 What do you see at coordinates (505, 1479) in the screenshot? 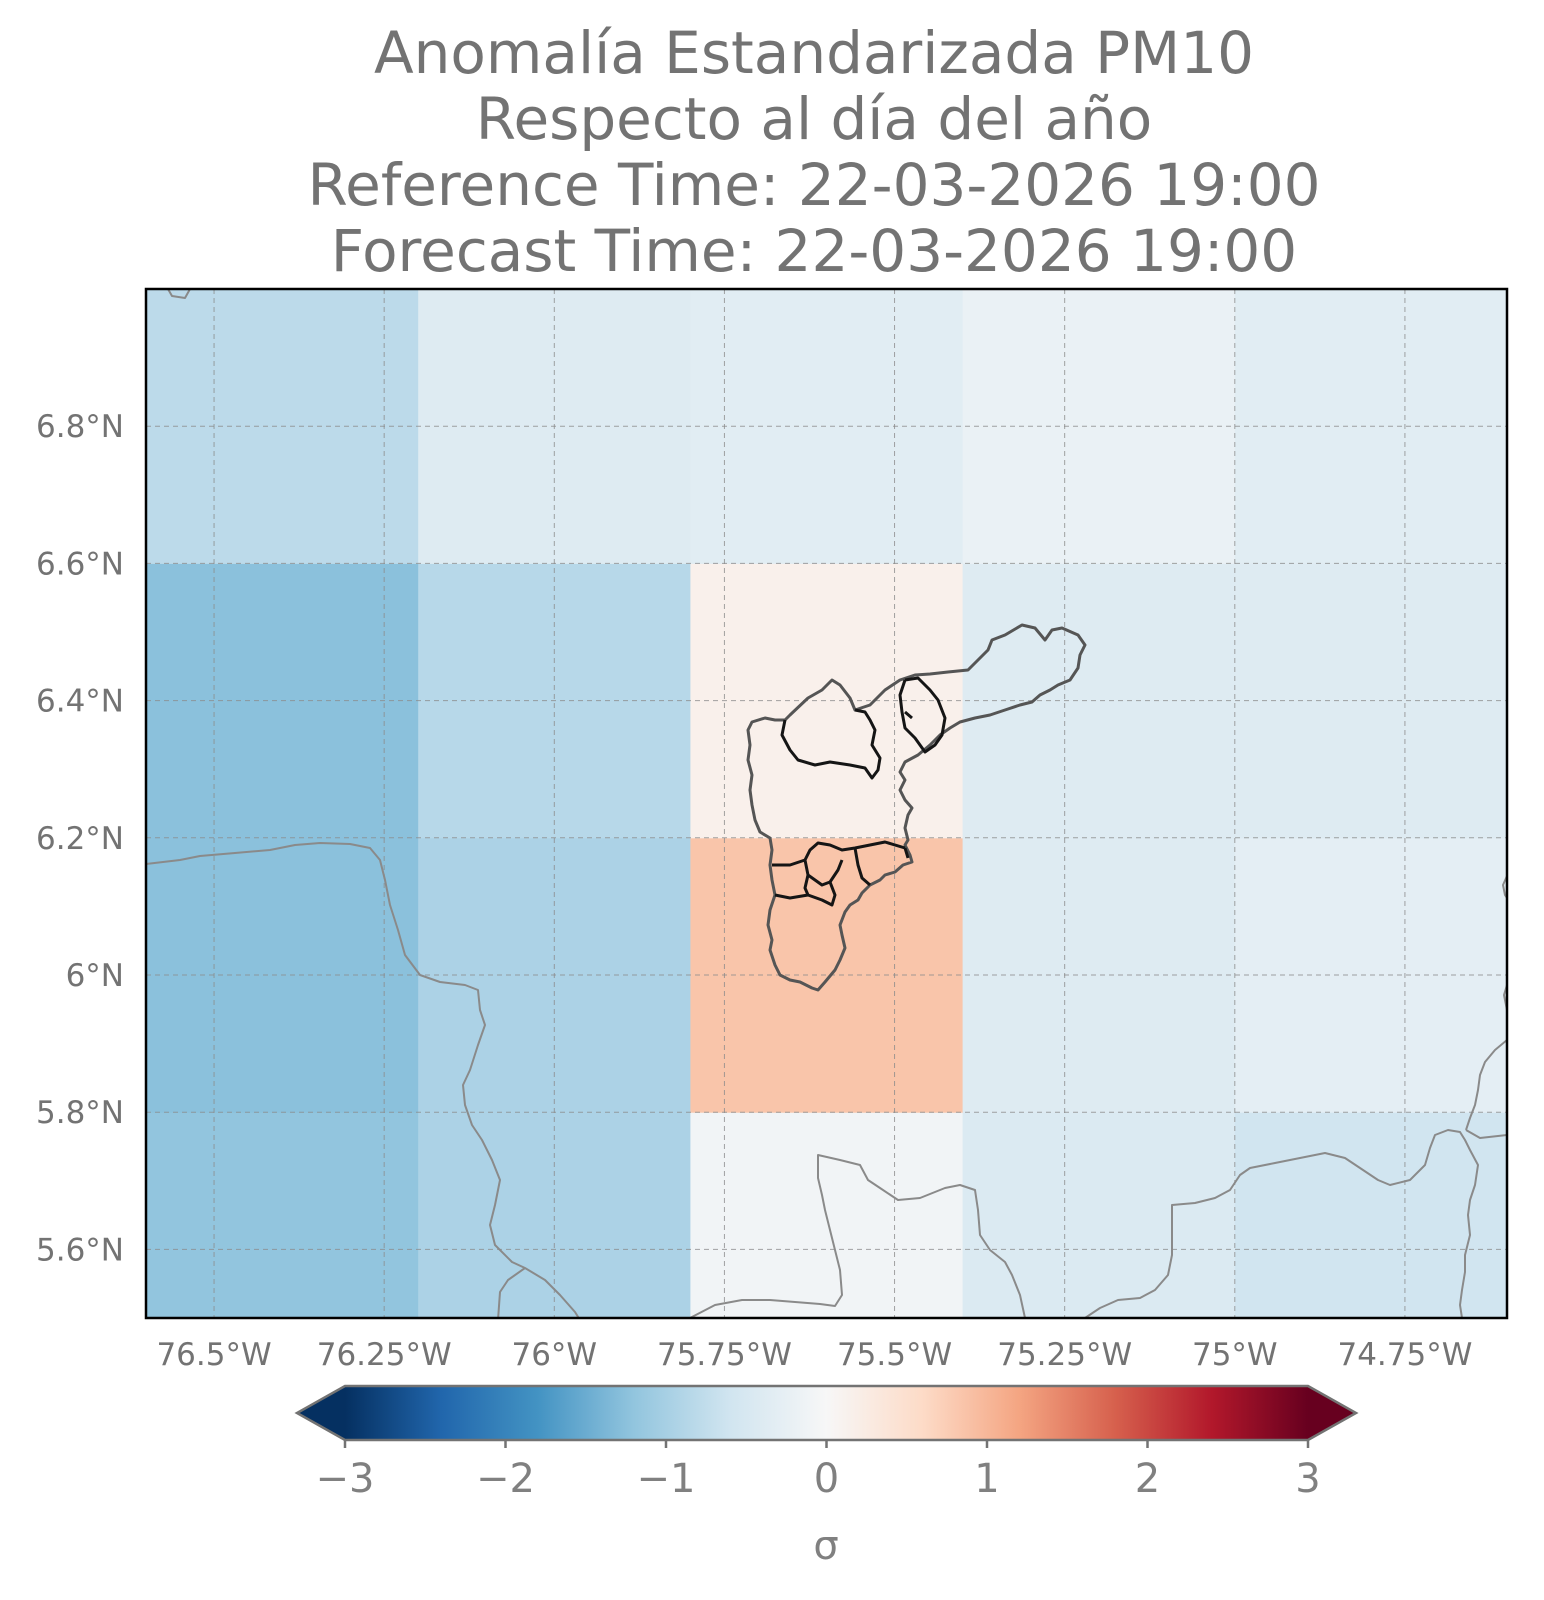
I see `colorbar-tick-label: −2` at bounding box center [505, 1479].